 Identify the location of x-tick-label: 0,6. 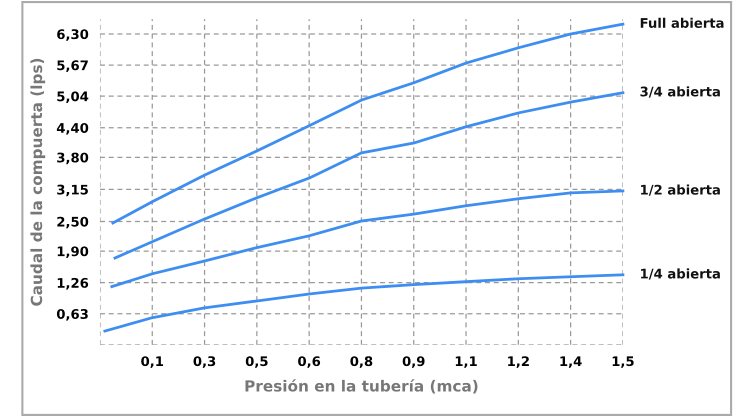
(309, 362).